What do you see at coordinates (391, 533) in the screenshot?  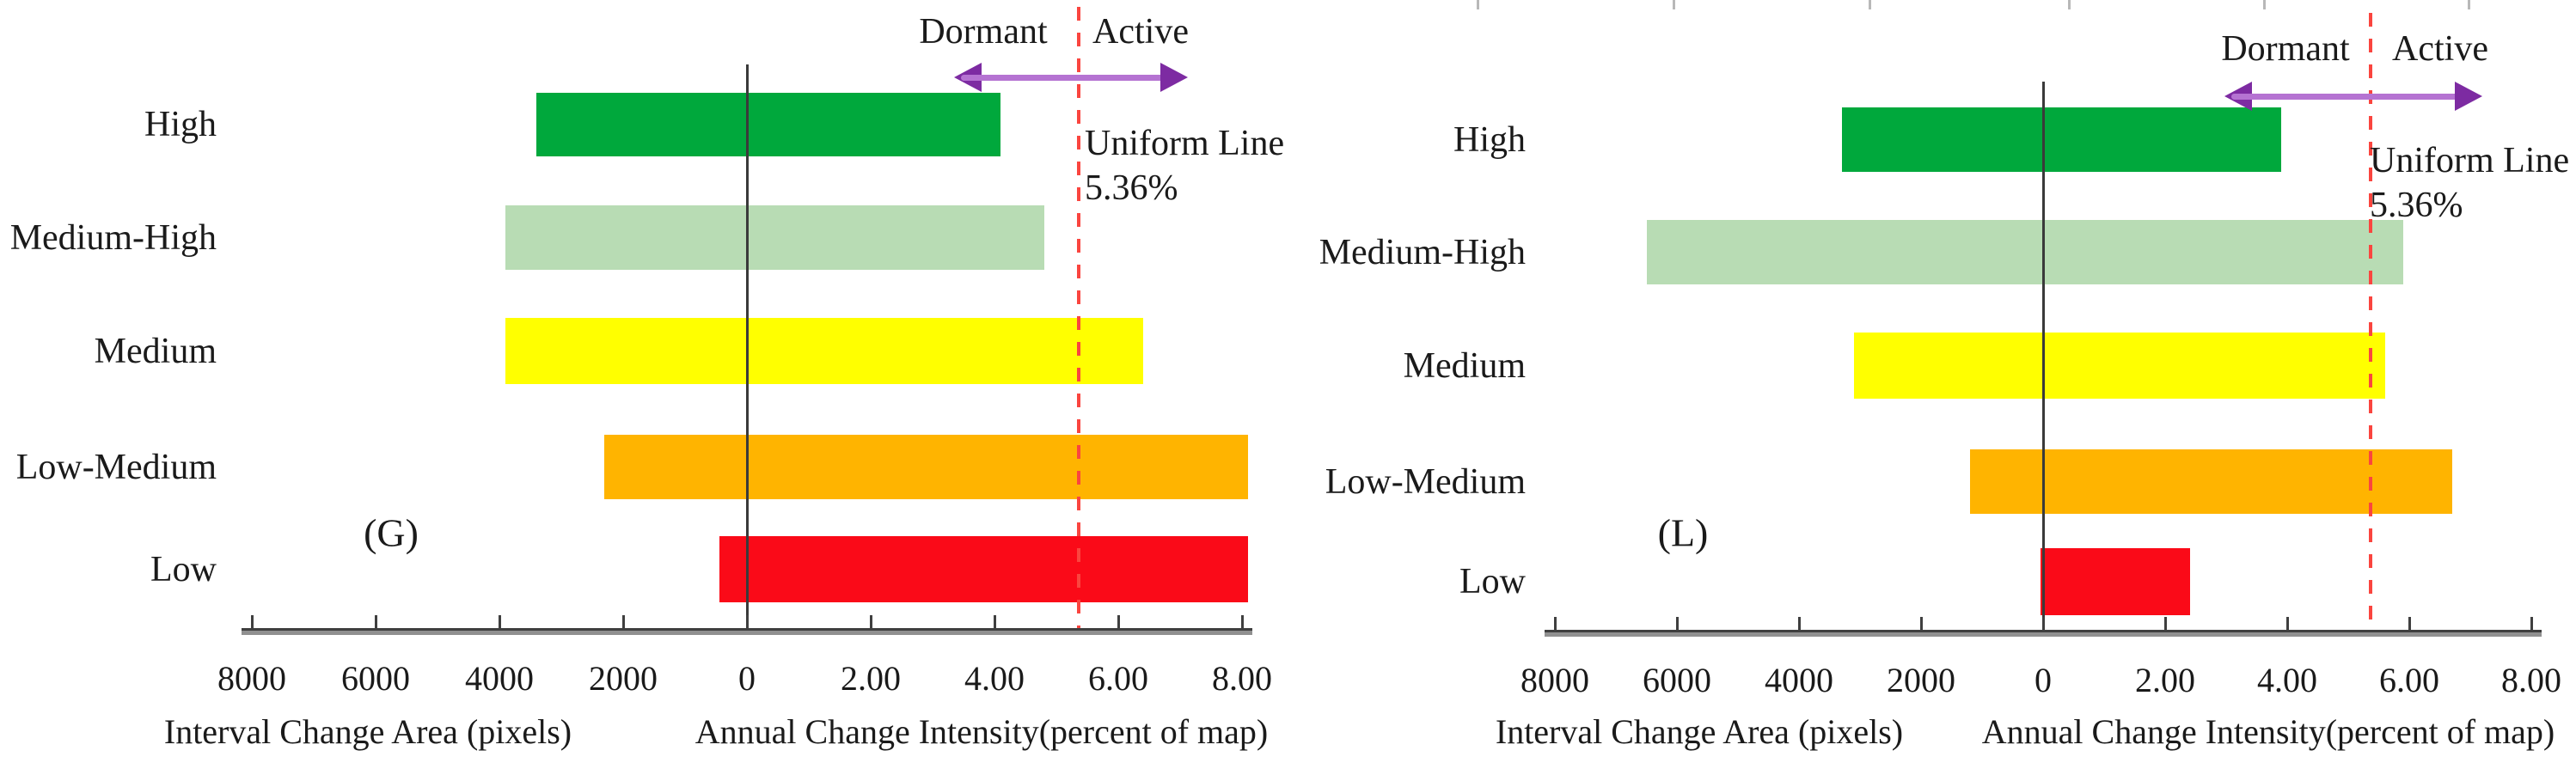 I see `panel-letter: (G)` at bounding box center [391, 533].